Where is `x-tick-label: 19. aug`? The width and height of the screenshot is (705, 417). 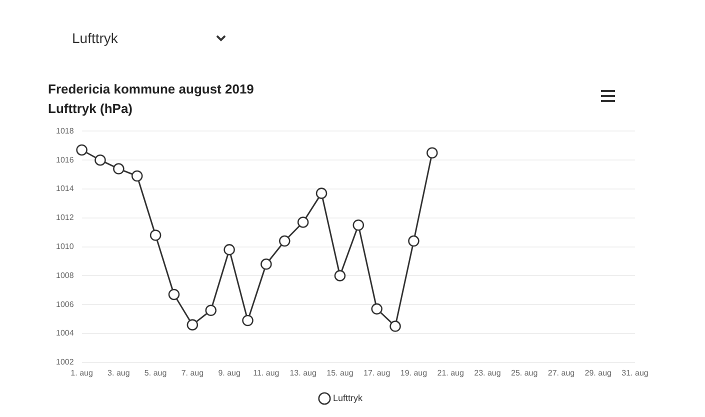 x-tick-label: 19. aug is located at coordinates (414, 373).